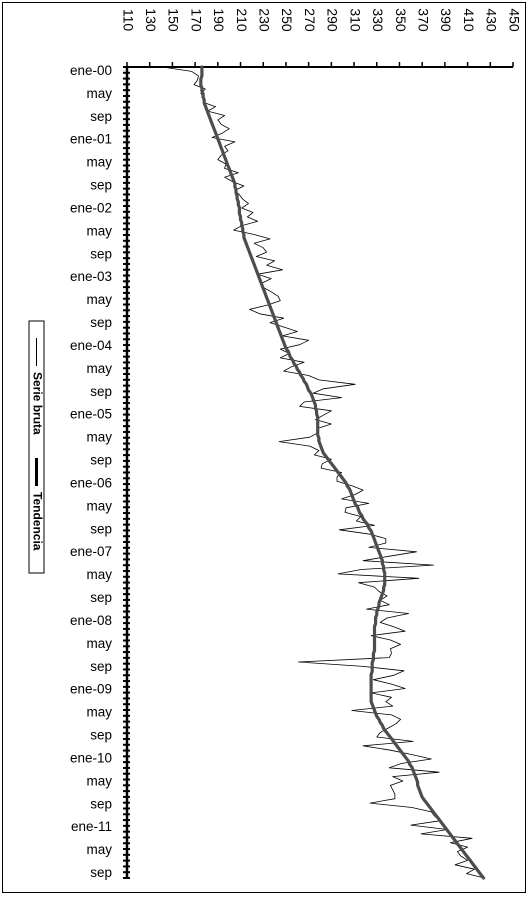 Image resolution: width=530 pixels, height=897 pixels. Describe the element at coordinates (91, 139) in the screenshot. I see `time-label: ene-01` at that location.